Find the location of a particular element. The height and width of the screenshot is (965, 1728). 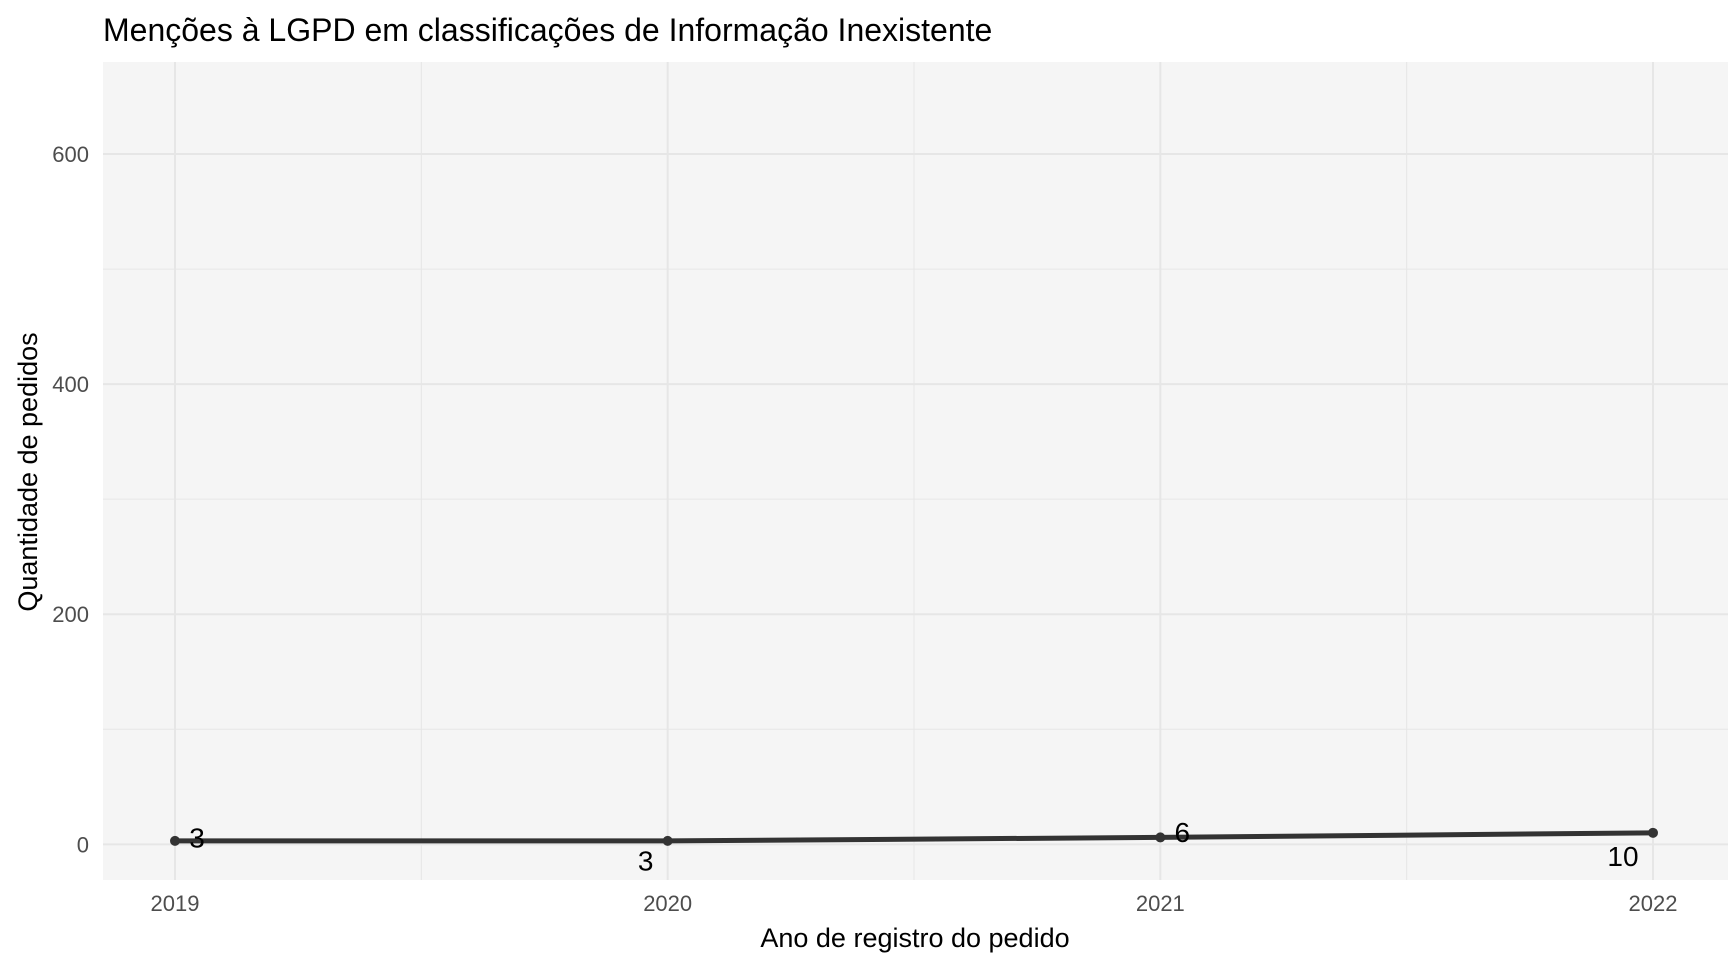

data-labels-layer: 3 3 6 10 is located at coordinates (913, 846).